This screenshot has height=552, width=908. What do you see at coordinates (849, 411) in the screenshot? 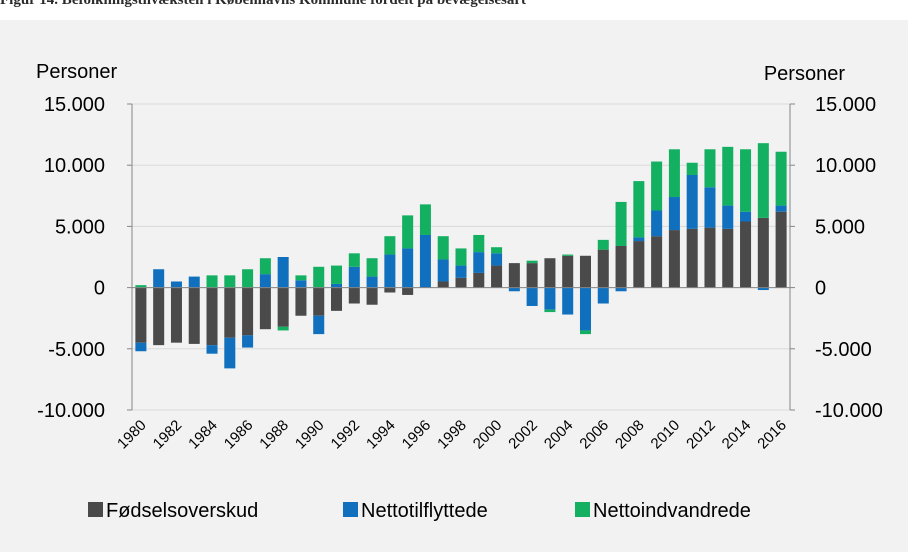
I see `y2-tick-label: -10.000` at bounding box center [849, 411].